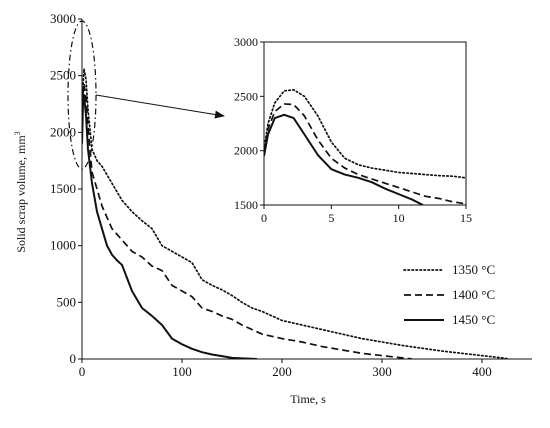 This screenshot has width=550, height=428. What do you see at coordinates (473, 269) in the screenshot?
I see `legend-label: 1350 °C` at bounding box center [473, 269].